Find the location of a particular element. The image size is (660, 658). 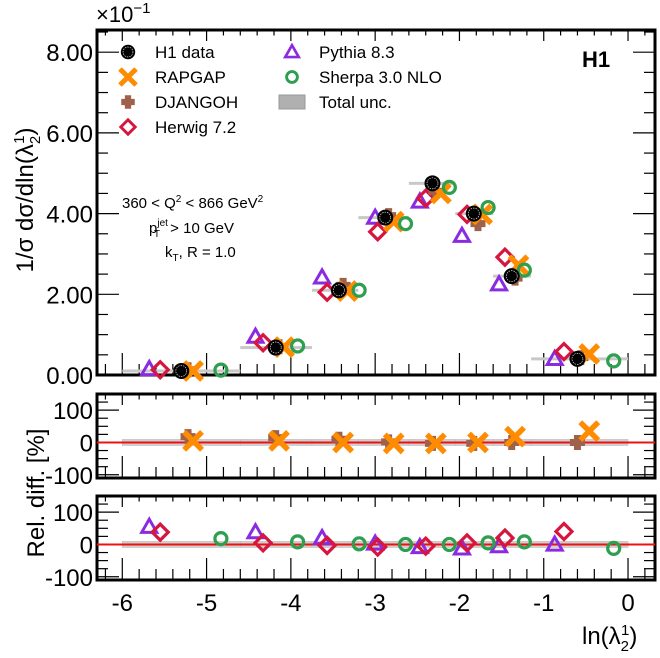

legend-marker-rapgap is located at coordinates (128, 77).